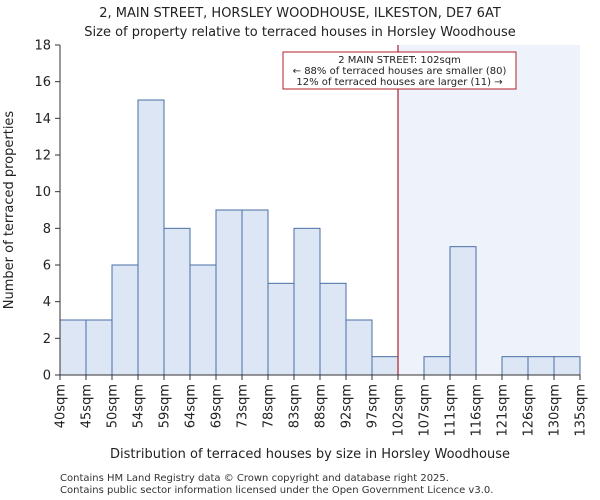 The width and height of the screenshot is (600, 500). I want to click on bar-111sqm, so click(463, 311).